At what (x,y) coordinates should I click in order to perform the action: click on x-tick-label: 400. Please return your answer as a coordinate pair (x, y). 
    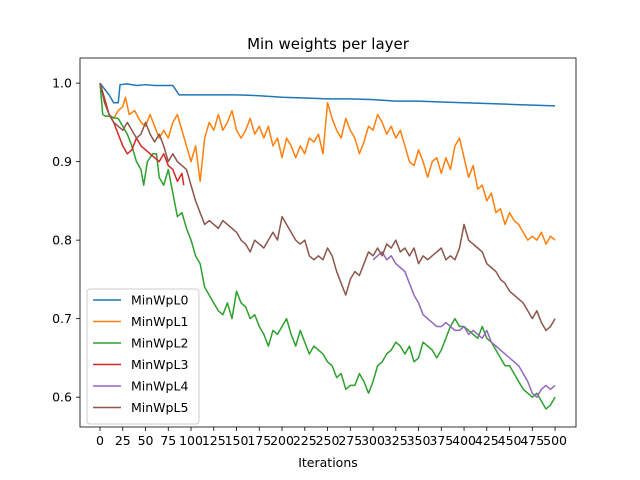
    Looking at the image, I should click on (464, 440).